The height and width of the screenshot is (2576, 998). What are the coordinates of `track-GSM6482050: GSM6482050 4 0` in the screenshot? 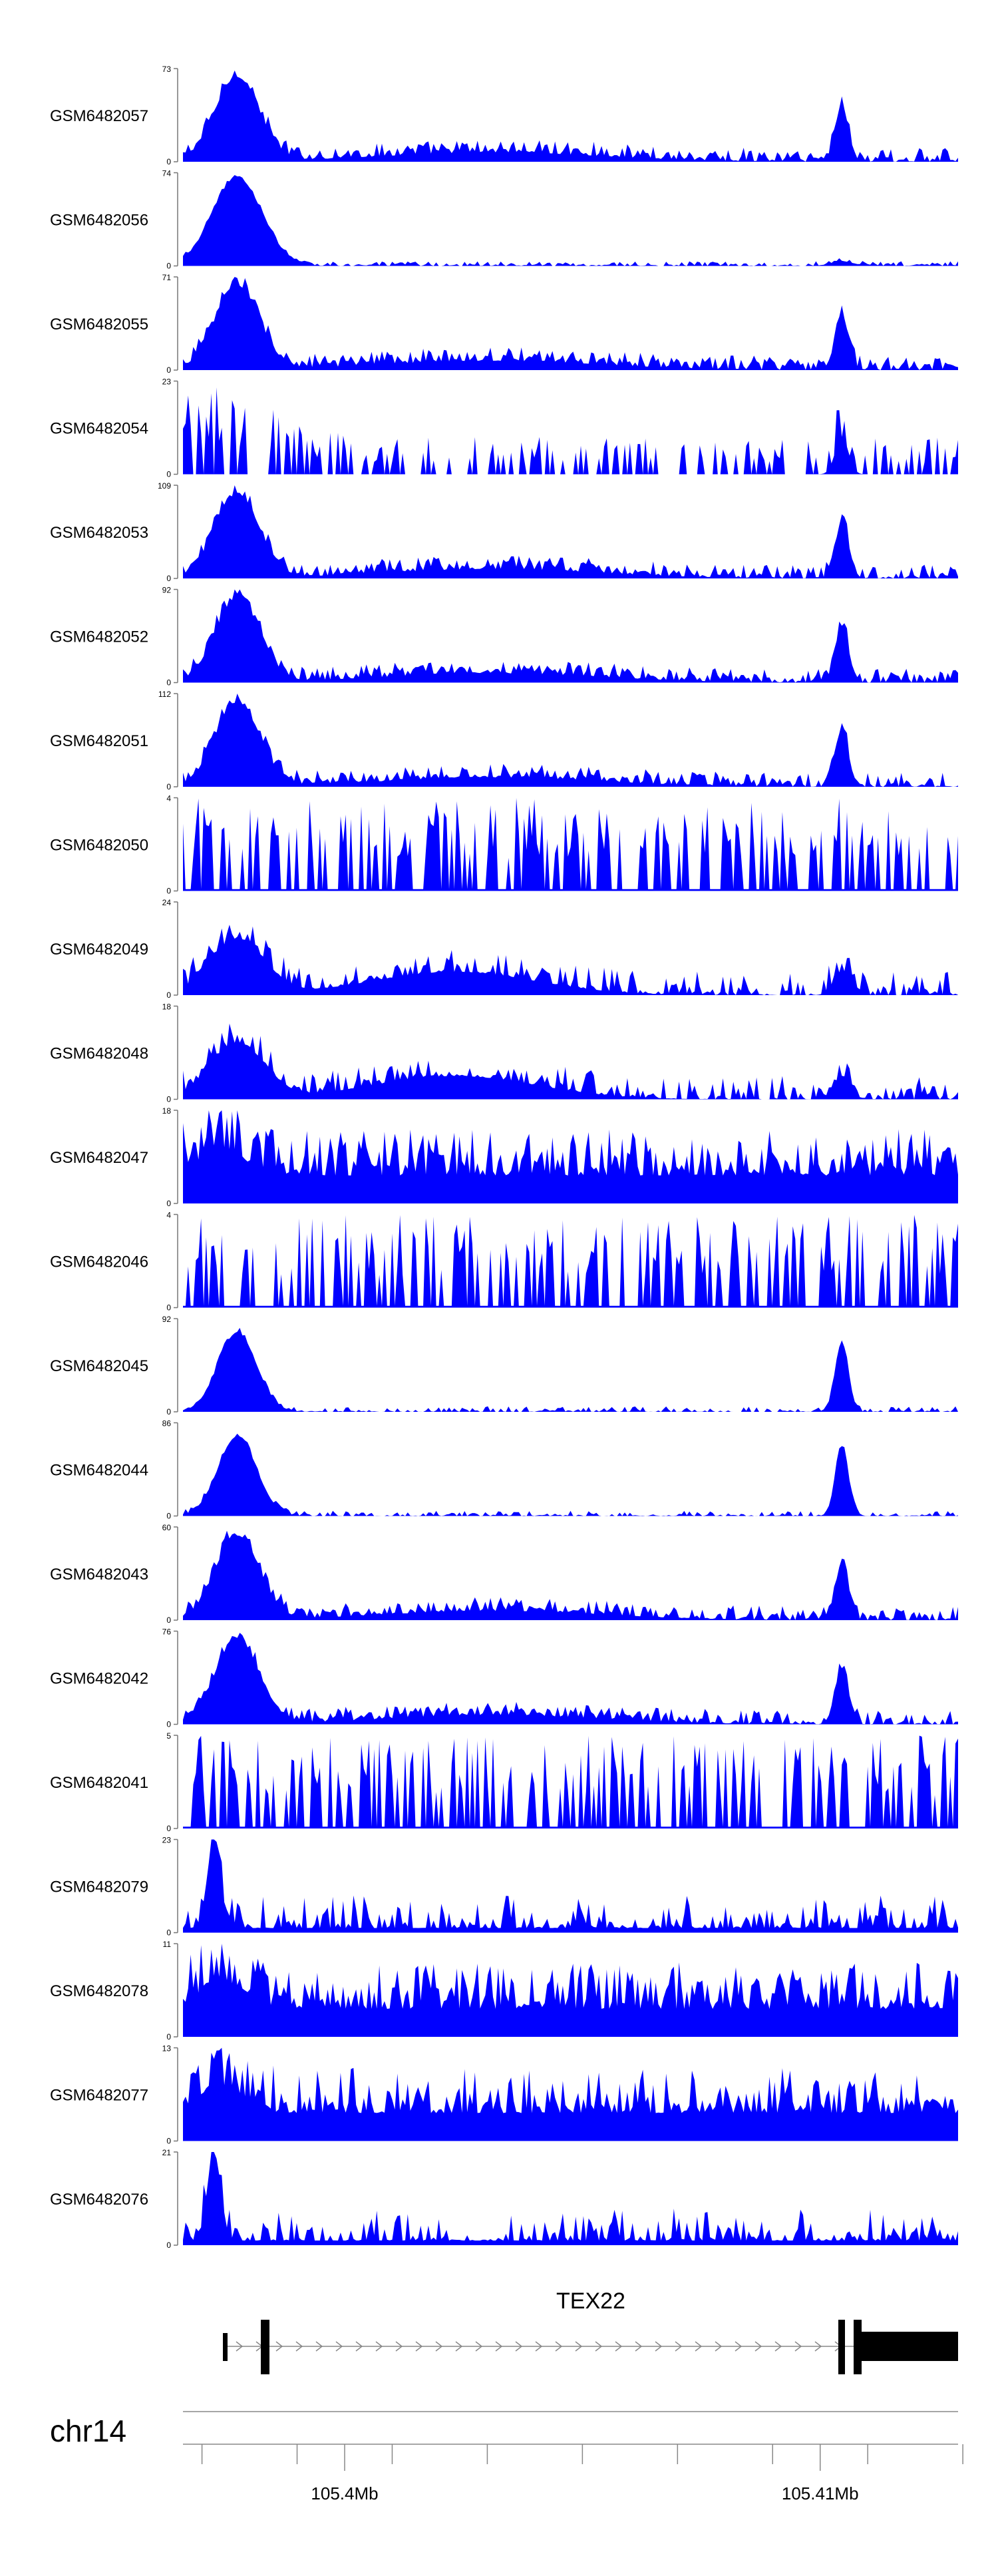 It's located at (504, 845).